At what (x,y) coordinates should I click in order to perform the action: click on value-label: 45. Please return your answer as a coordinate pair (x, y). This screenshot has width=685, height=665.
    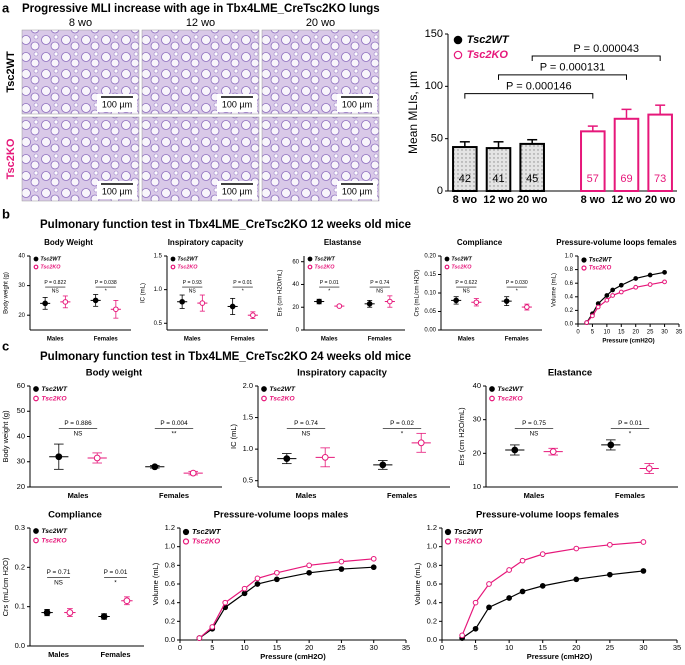
    Looking at the image, I should click on (532, 179).